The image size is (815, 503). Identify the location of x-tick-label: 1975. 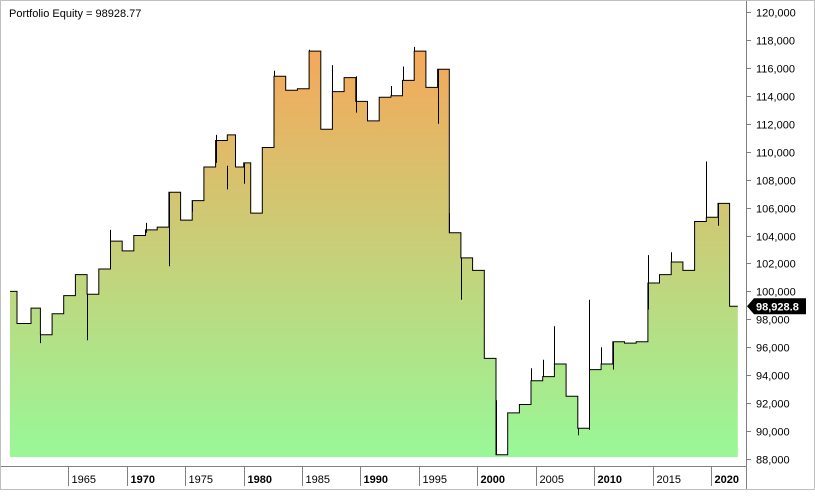
(201, 480).